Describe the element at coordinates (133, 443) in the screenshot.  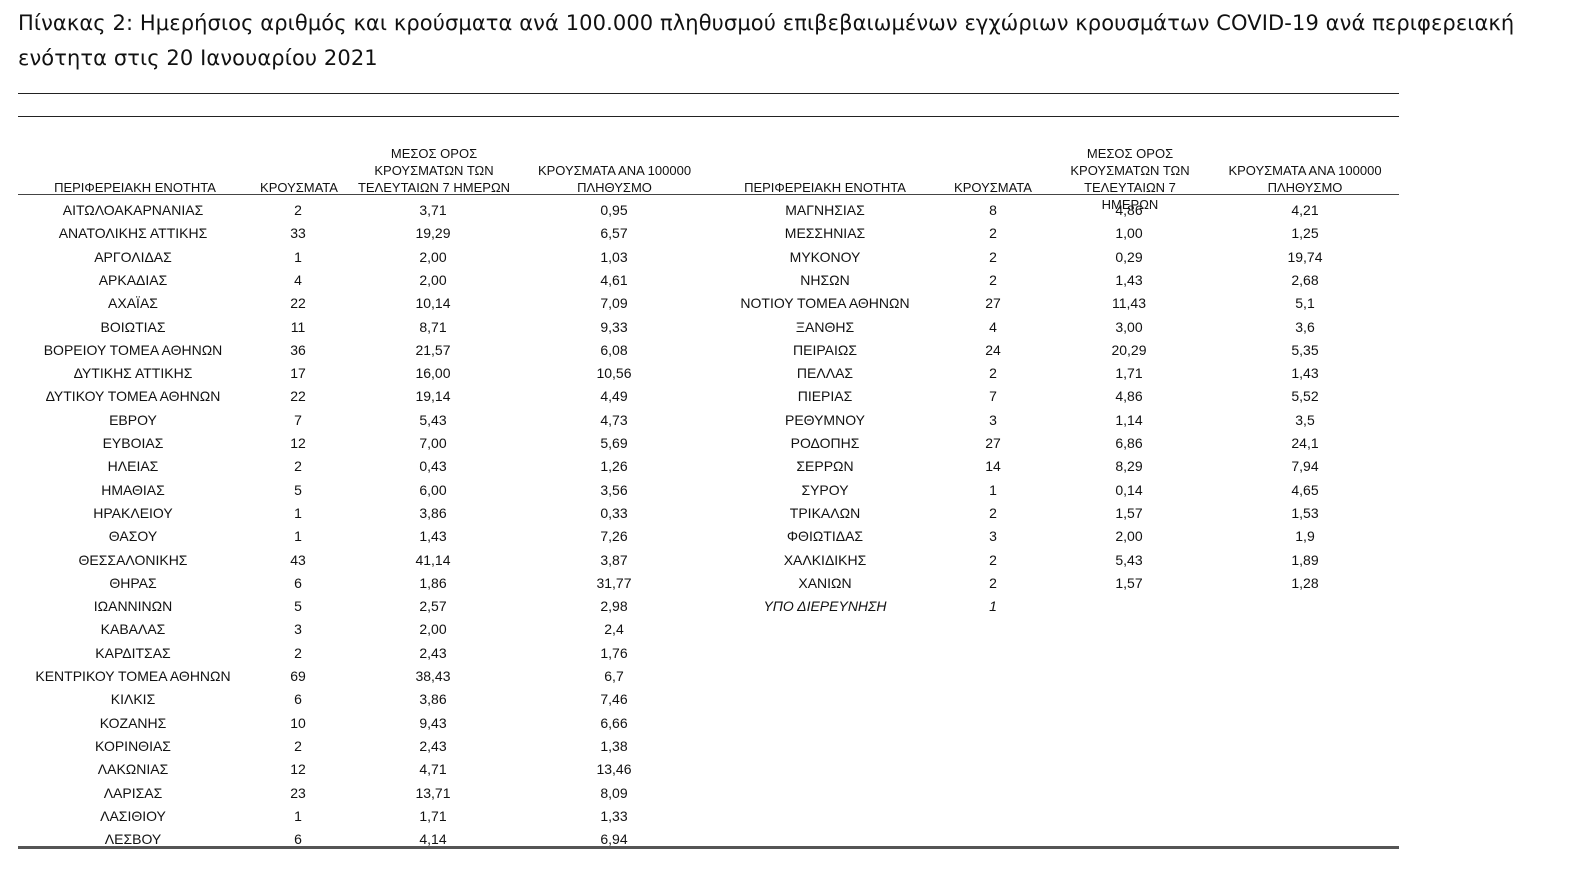
I see `region-cell: ΕΥΒΟΙΑΣ` at that location.